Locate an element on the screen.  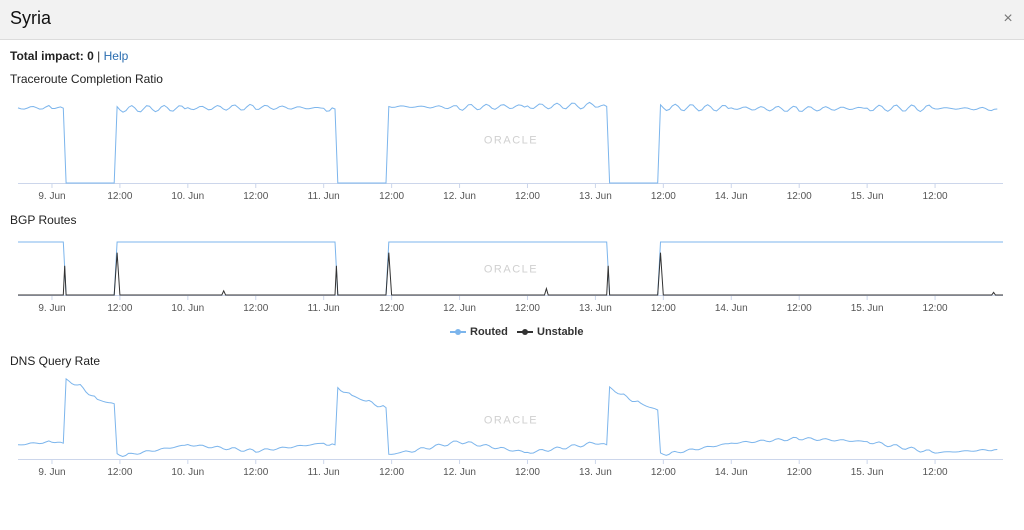
legend-label-unstable: Unstable is located at coordinates (560, 332).